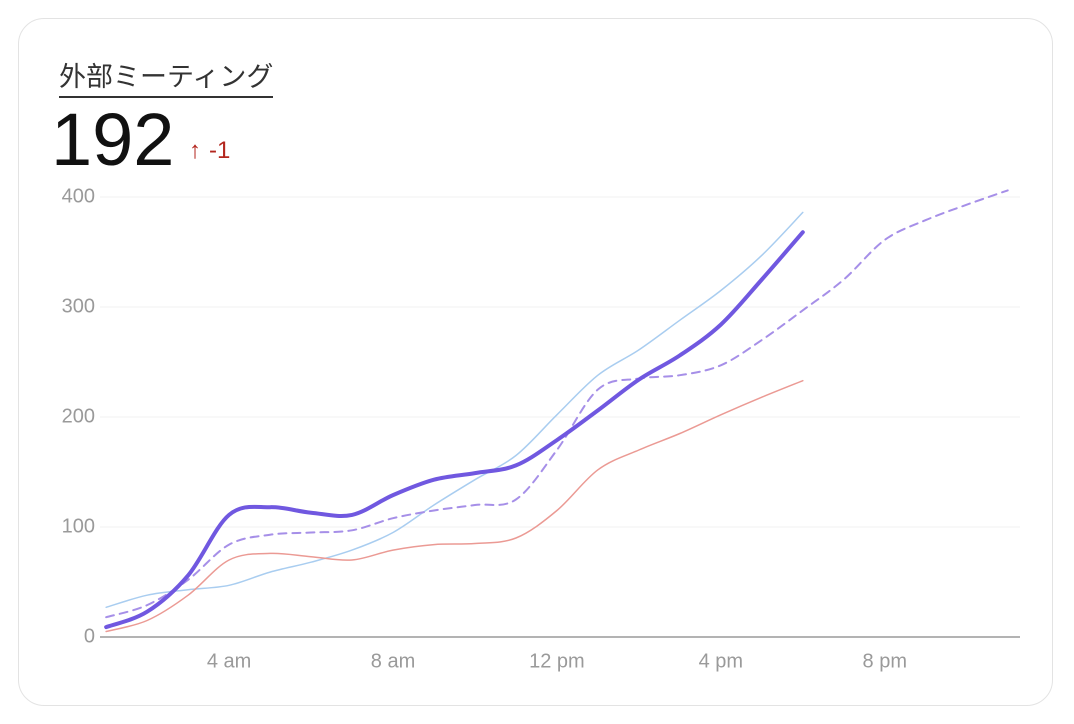 This screenshot has height=724, width=1074. Describe the element at coordinates (557, 661) in the screenshot. I see `x-tick-label: 12 pm` at that location.